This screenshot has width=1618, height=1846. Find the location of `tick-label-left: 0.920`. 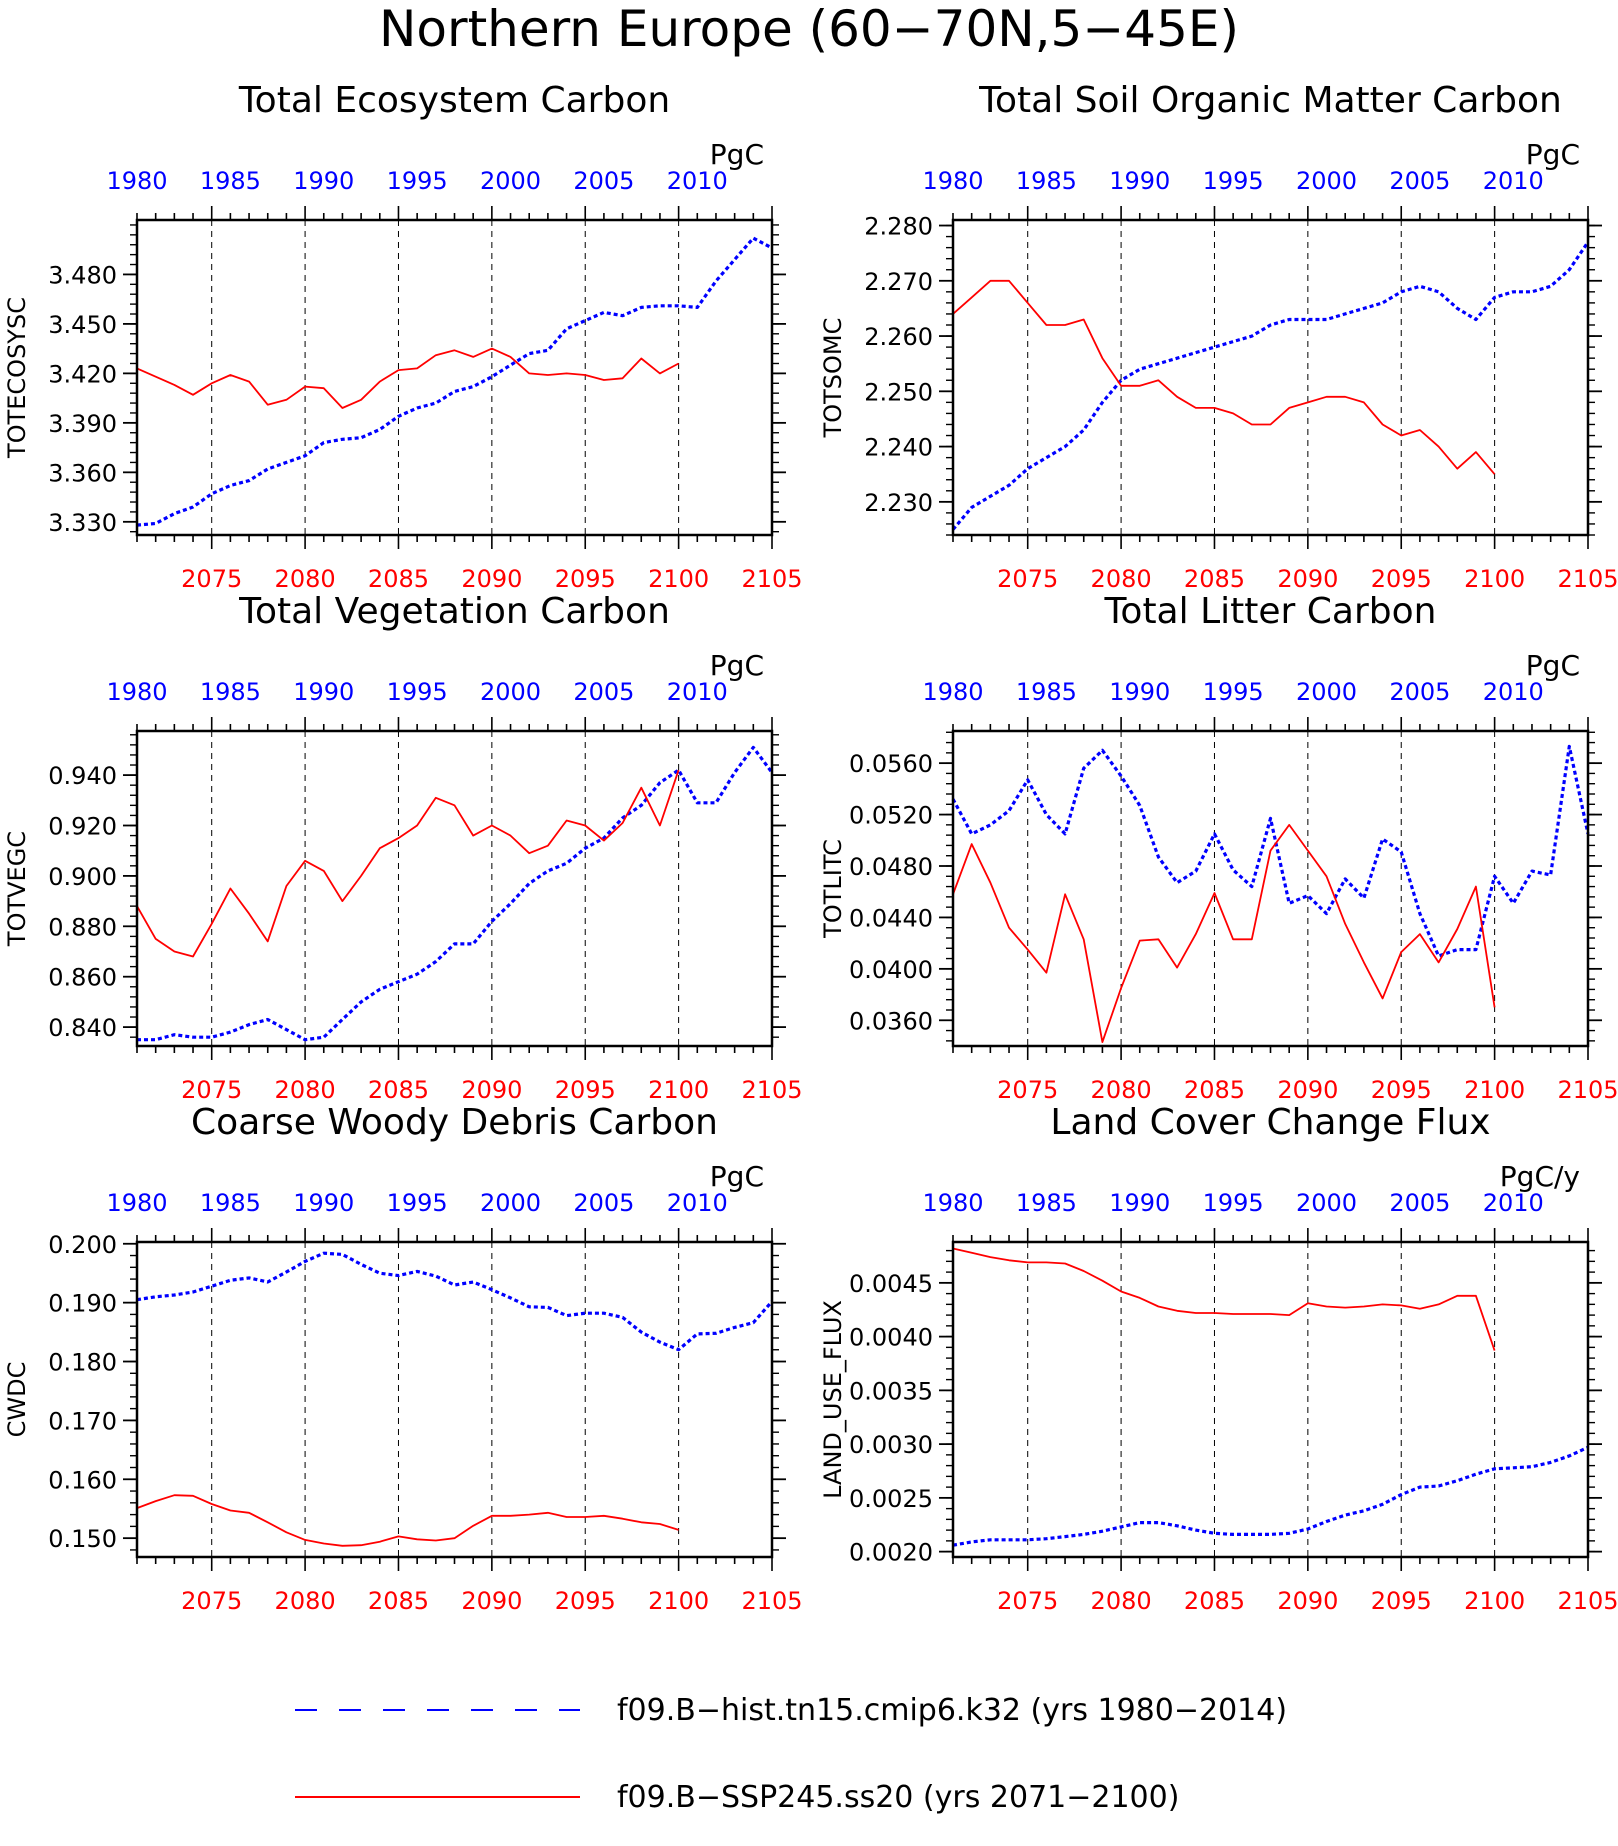

tick-label-left: 0.920 is located at coordinates (82, 827).